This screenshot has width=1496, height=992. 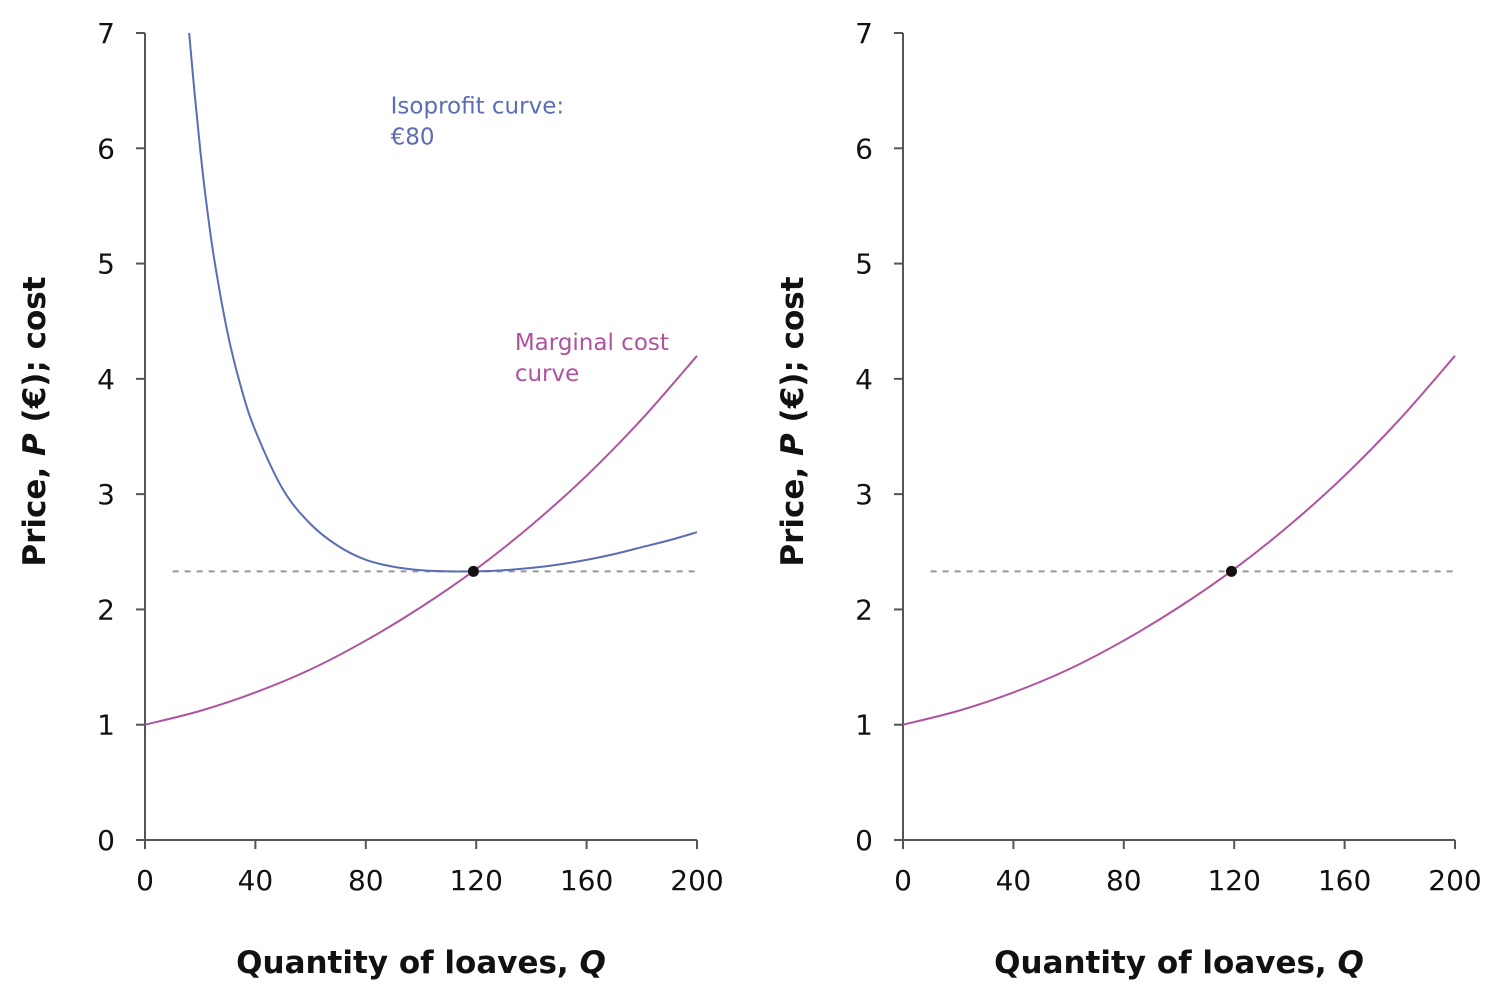 I want to click on marginal-cost-label: Marginal cost curve, so click(x=592, y=358).